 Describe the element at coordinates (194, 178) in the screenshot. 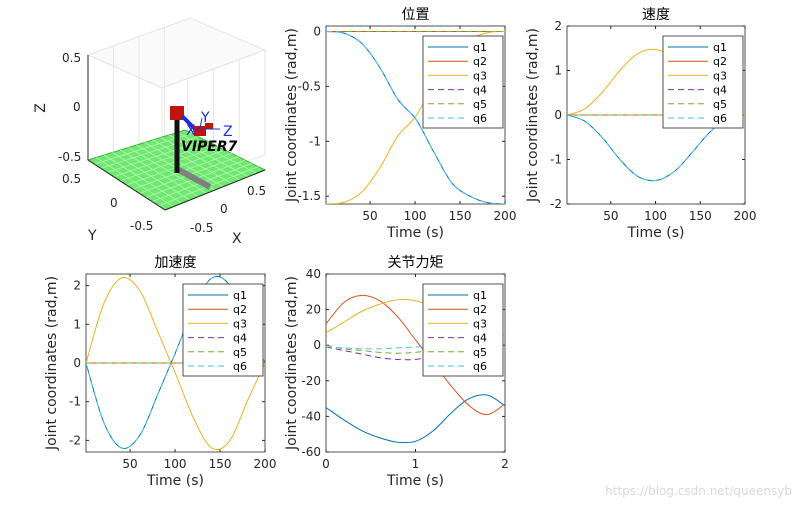

I see `base-shadow` at that location.